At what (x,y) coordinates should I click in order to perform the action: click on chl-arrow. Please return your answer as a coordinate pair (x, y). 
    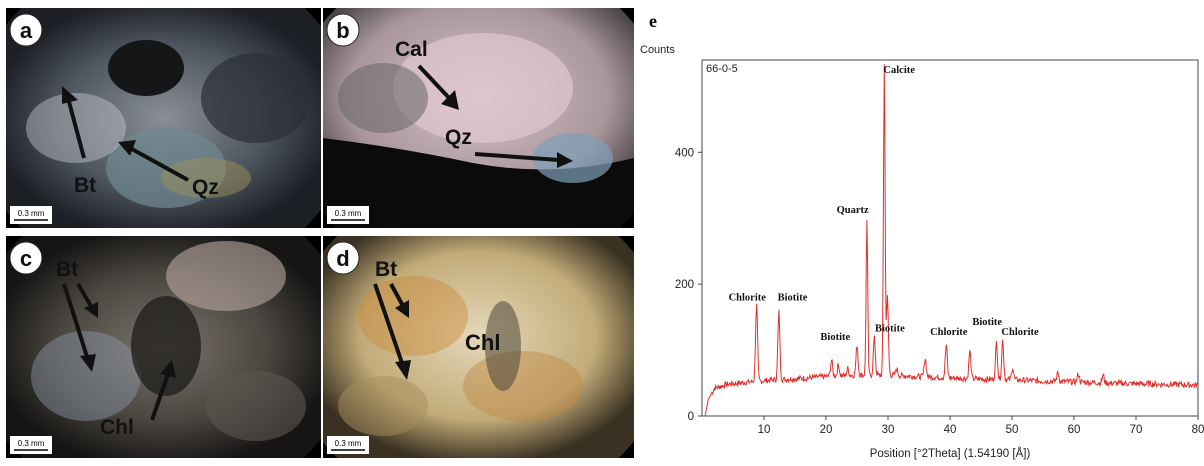
    Looking at the image, I should click on (160, 397).